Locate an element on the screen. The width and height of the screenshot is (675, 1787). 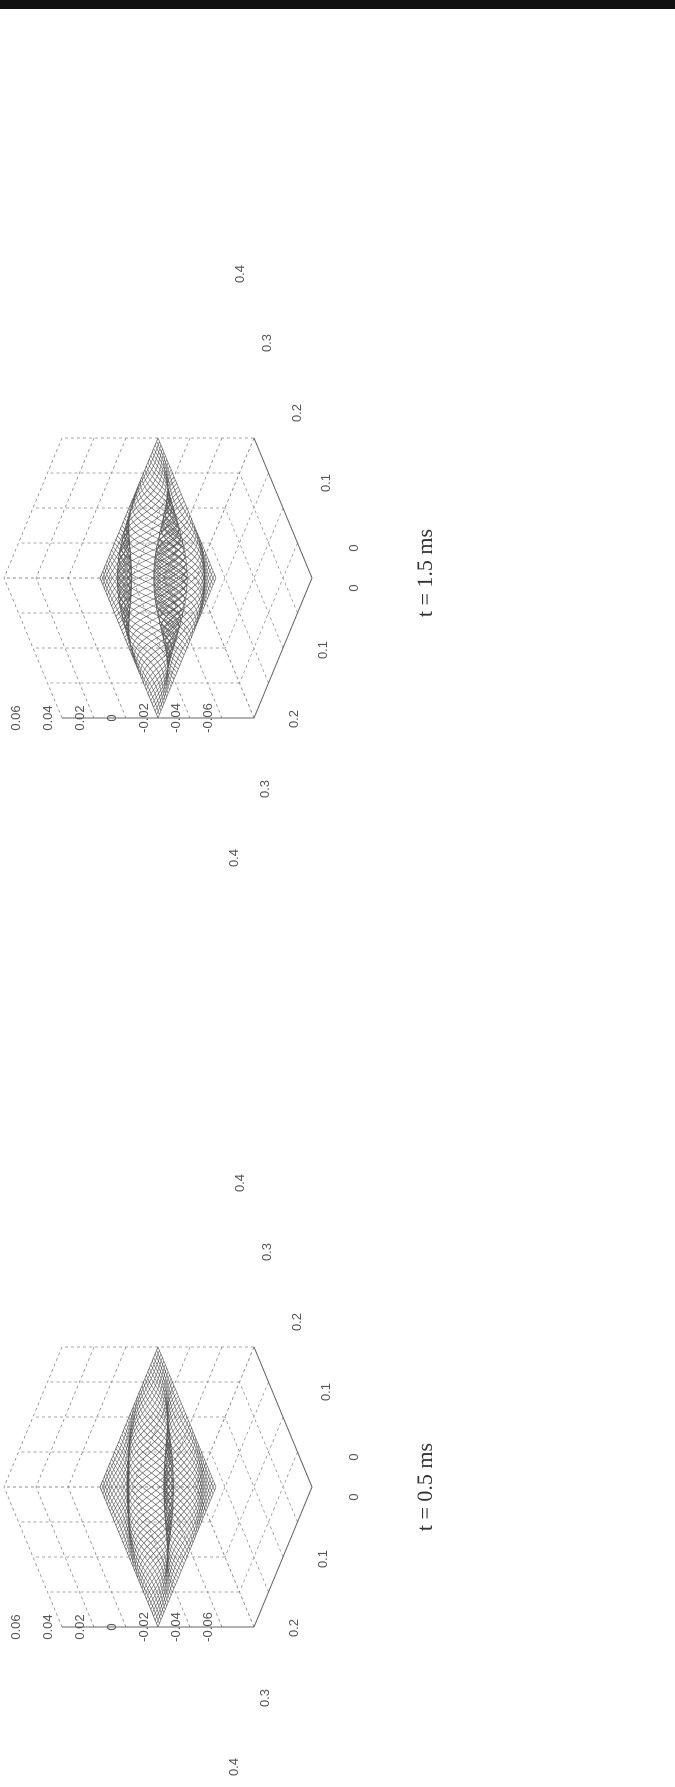
z-tick-labels-2: 0.06 0.04 0.02 0 -0.02 -0.04 -0.06 is located at coordinates (111, 718).